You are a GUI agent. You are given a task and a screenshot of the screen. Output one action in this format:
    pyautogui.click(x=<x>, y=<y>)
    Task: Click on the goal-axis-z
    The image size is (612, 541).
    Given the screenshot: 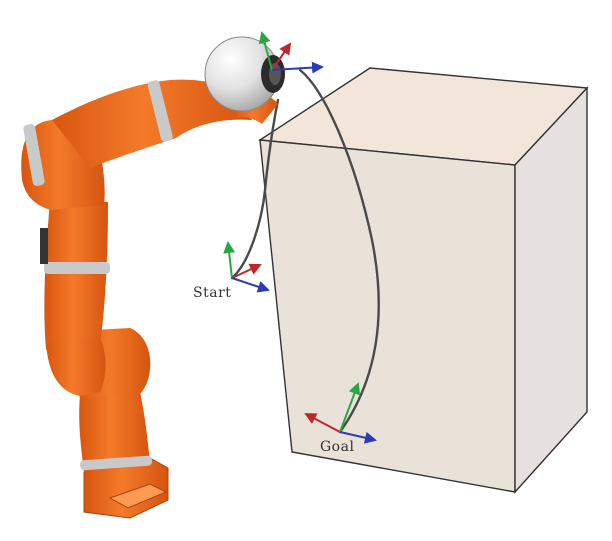 What is the action you would take?
    pyautogui.click(x=358, y=437)
    